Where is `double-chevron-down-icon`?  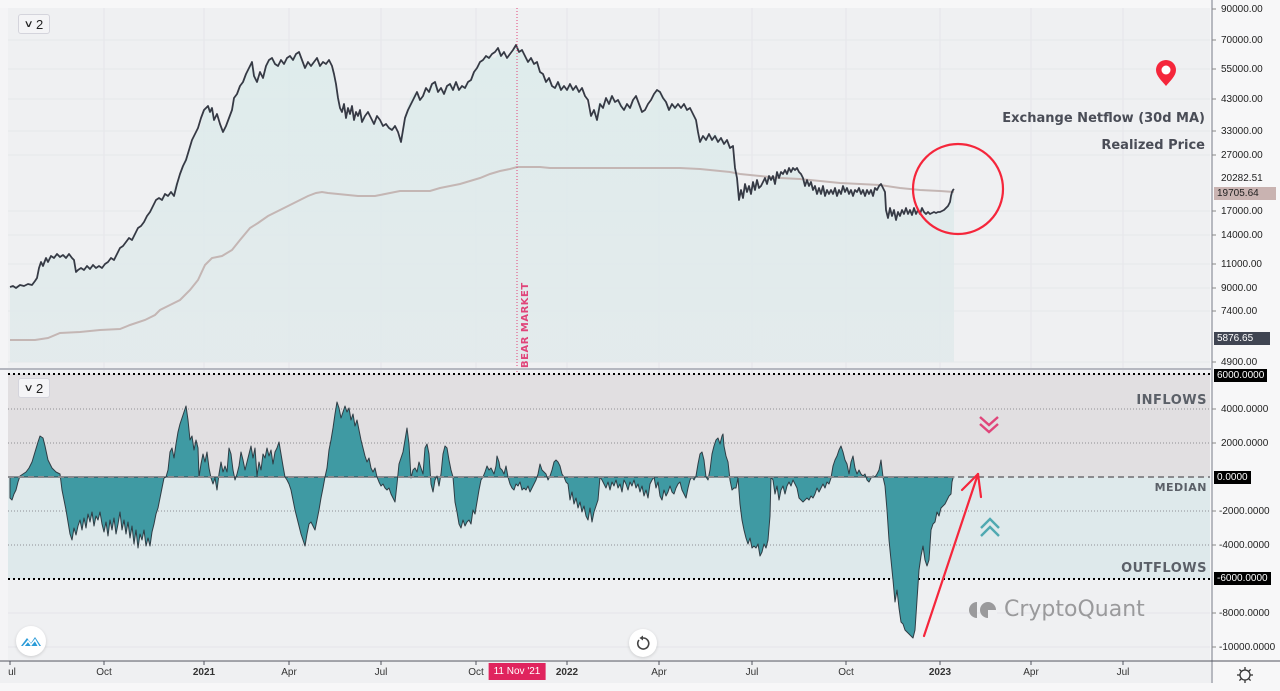 double-chevron-down-icon is located at coordinates (989, 425).